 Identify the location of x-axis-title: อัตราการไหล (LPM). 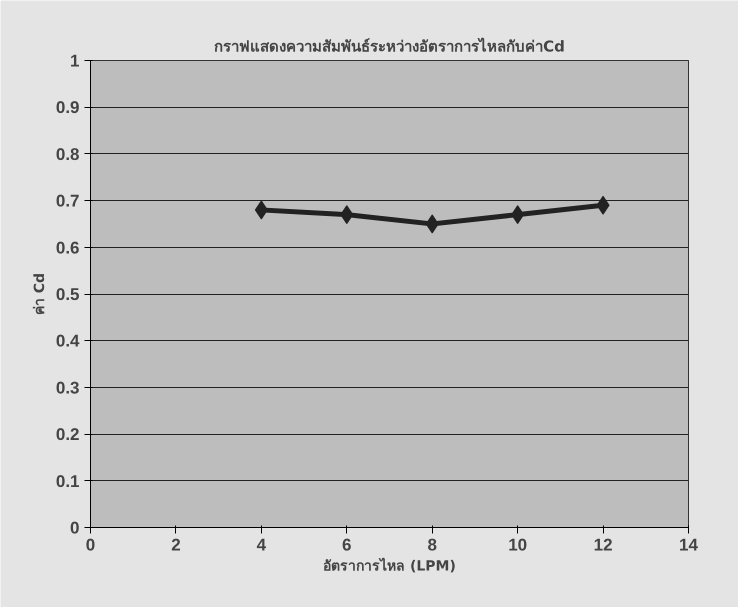
(389, 565).